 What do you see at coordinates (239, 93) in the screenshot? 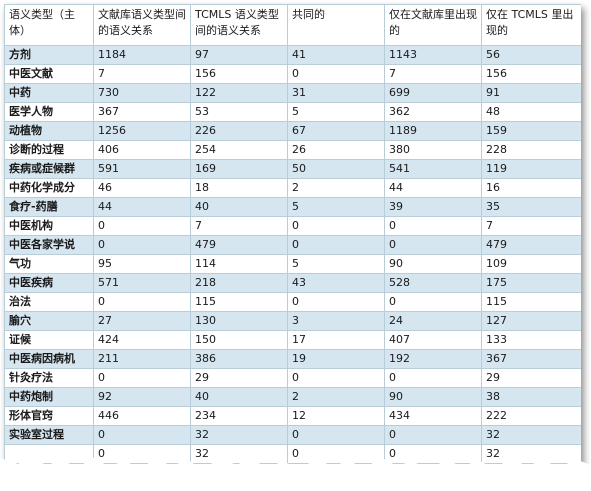
I see `cell-tcmls-relations: 122` at bounding box center [239, 93].